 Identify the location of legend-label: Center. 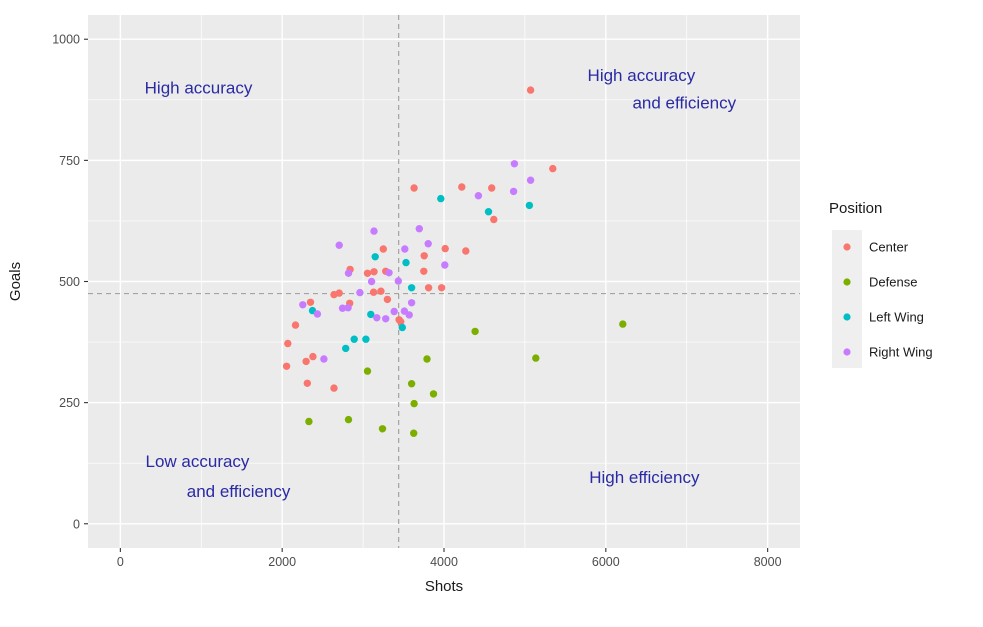
(889, 247).